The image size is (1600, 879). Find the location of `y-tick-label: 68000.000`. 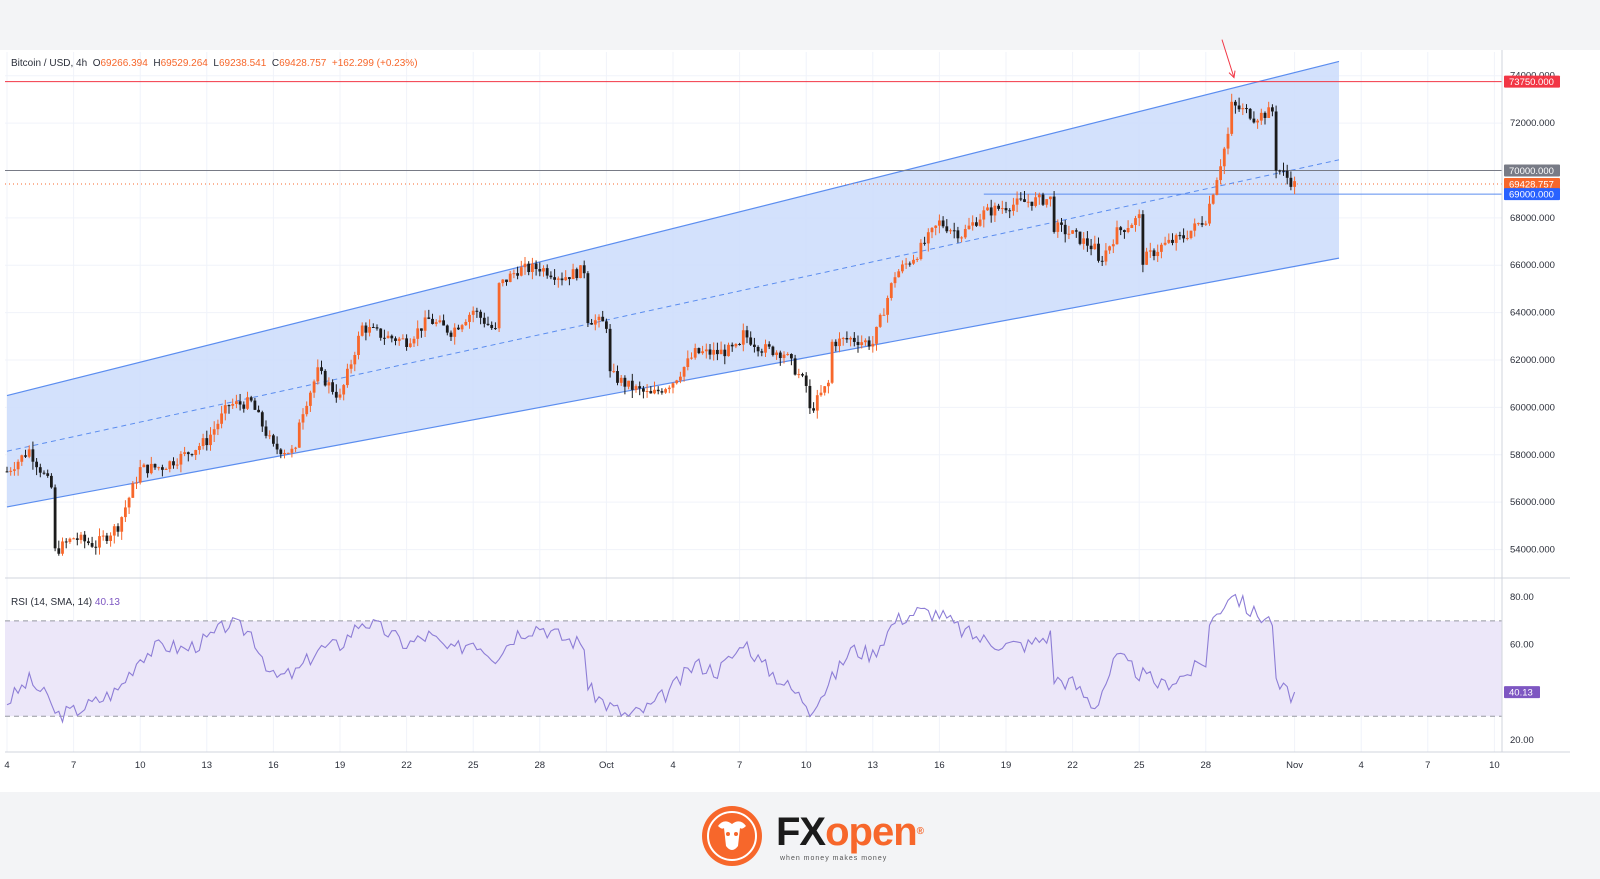

y-tick-label: 68000.000 is located at coordinates (1532, 218).